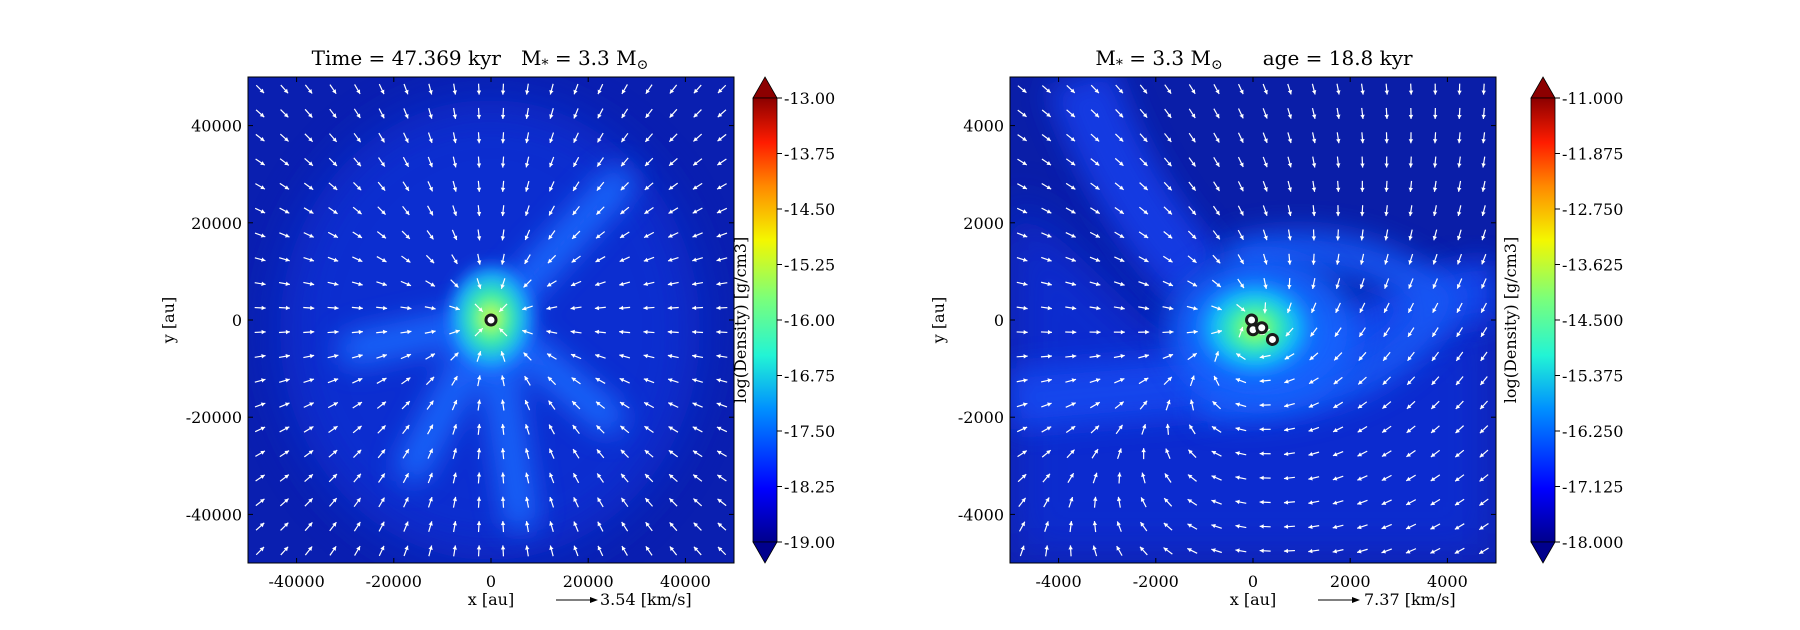 This screenshot has width=1800, height=630. I want to click on y-tick-label: 2000, so click(983, 223).